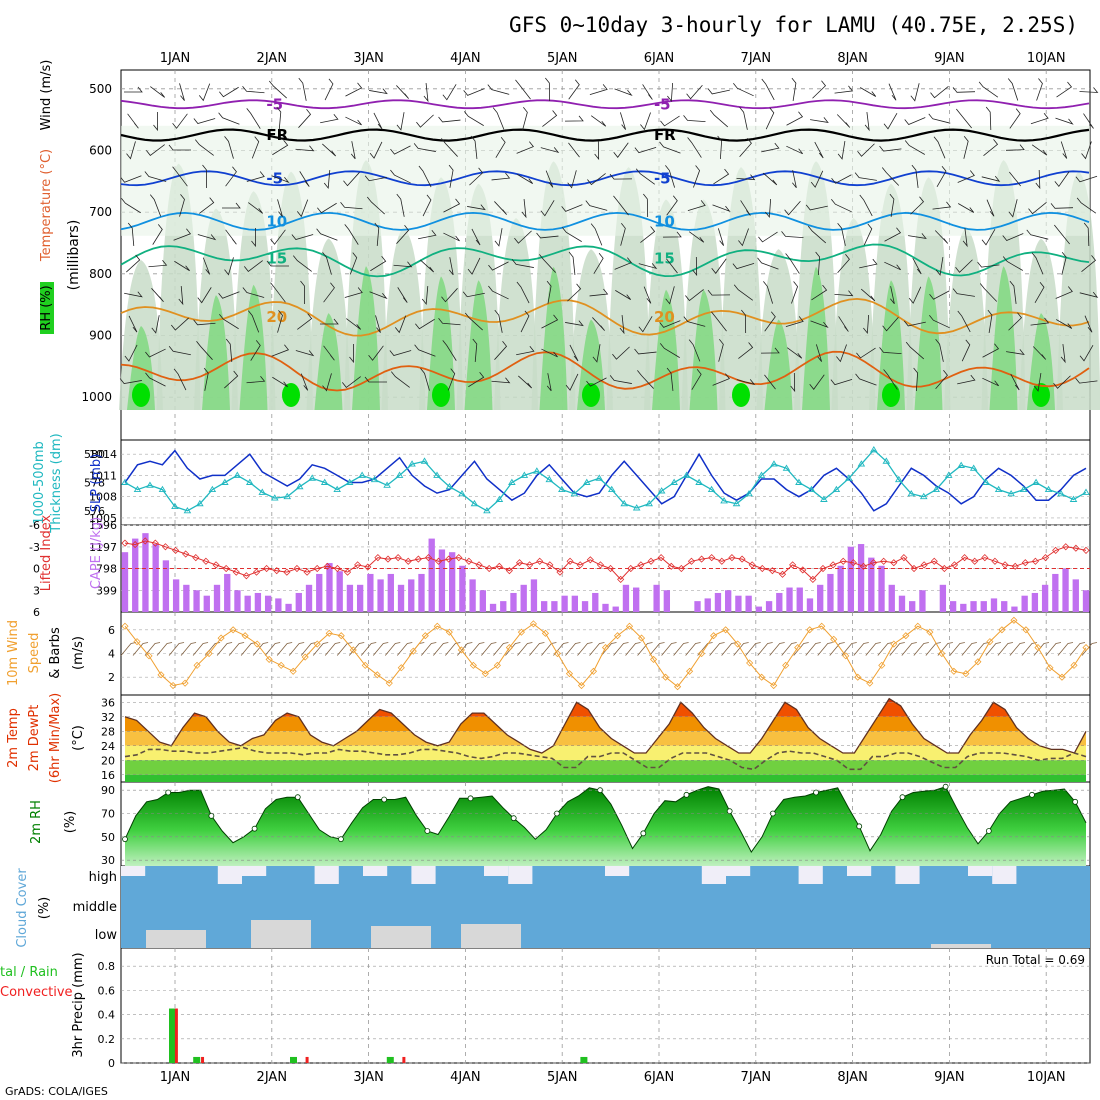 The width and height of the screenshot is (1100, 1100). What do you see at coordinates (368, 58) in the screenshot?
I see `day-label-top: 3JAN` at bounding box center [368, 58].